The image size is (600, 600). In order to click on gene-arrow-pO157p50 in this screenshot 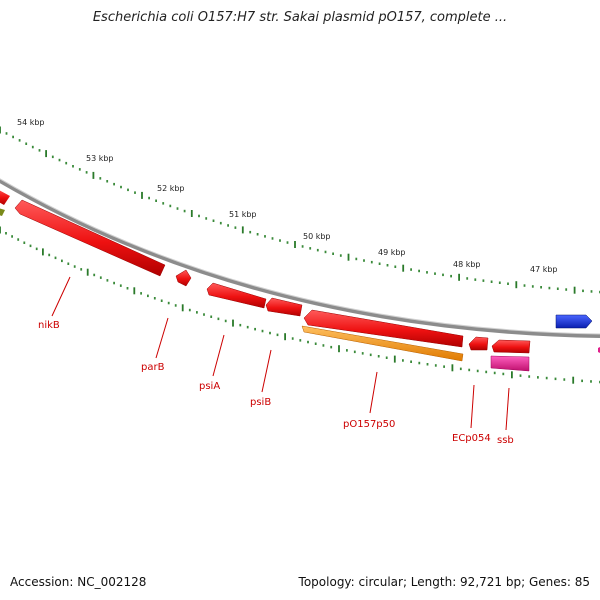, I will do `click(383, 328)`.